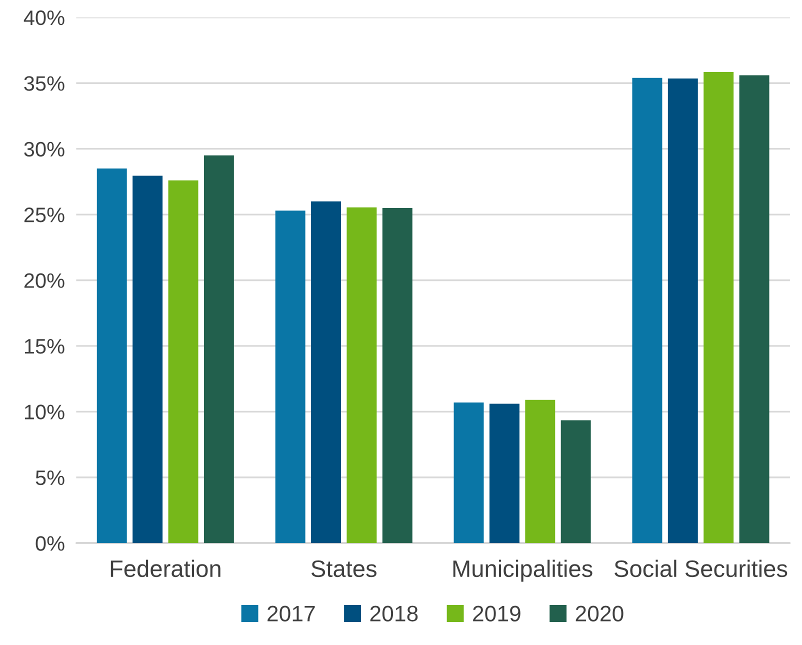 The height and width of the screenshot is (645, 802). What do you see at coordinates (701, 569) in the screenshot?
I see `x-tick-label: Social Securities` at bounding box center [701, 569].